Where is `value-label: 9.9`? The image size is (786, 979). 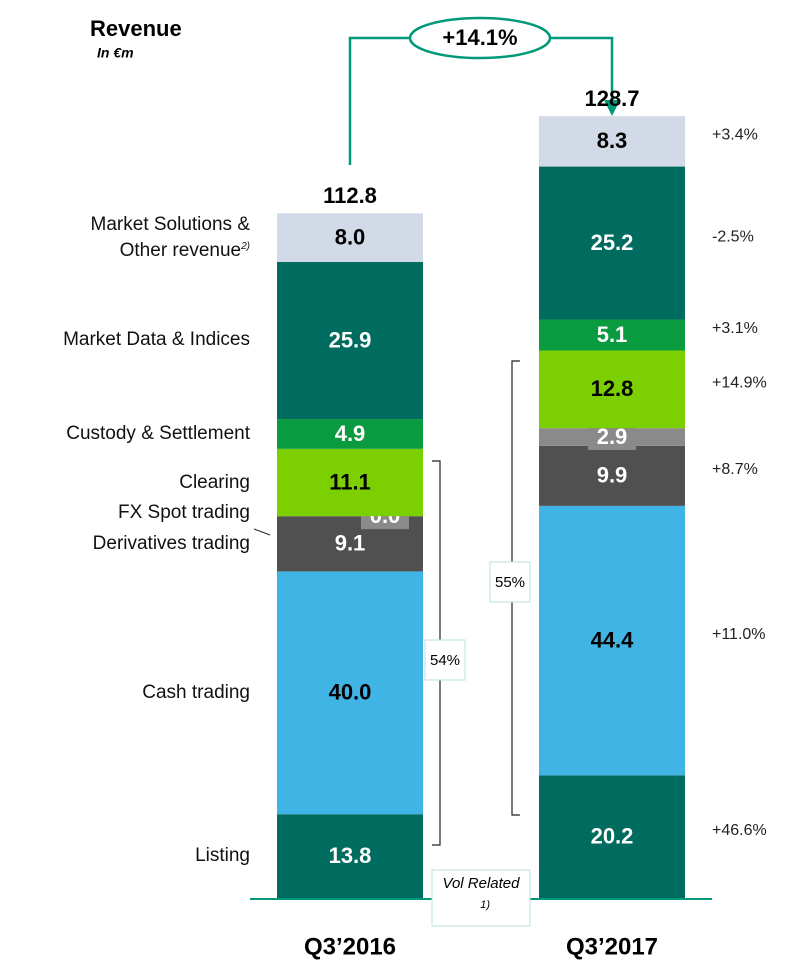 value-label: 9.9 is located at coordinates (612, 475).